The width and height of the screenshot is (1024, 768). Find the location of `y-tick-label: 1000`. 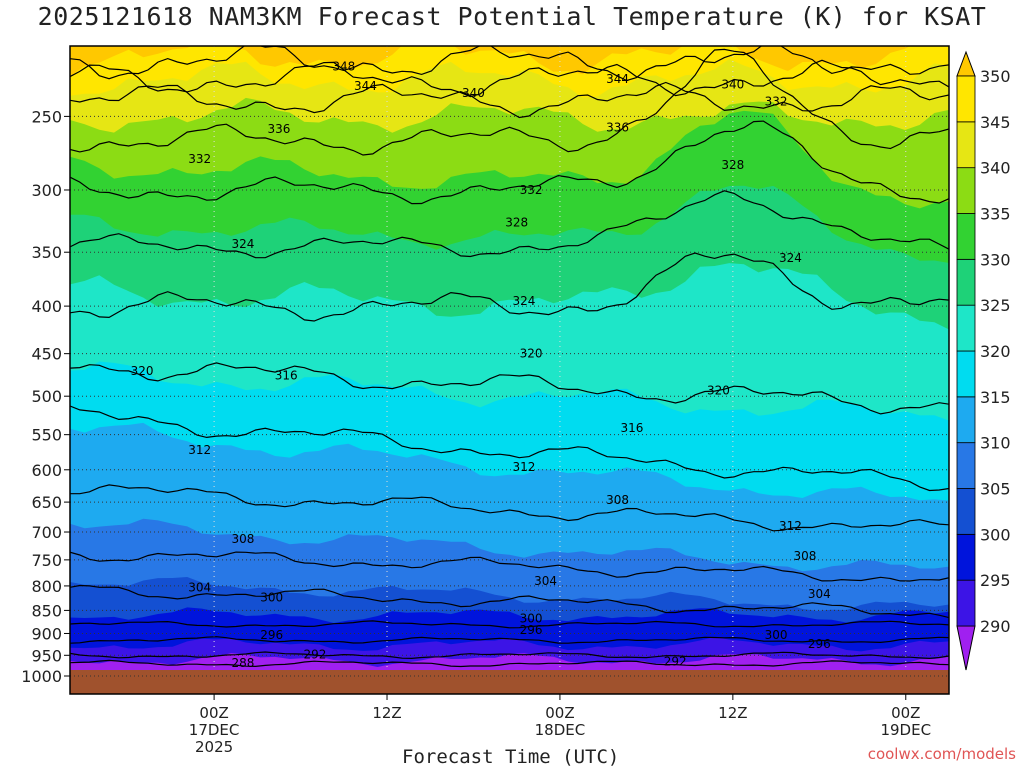

y-tick-label: 1000 is located at coordinates (41, 676).